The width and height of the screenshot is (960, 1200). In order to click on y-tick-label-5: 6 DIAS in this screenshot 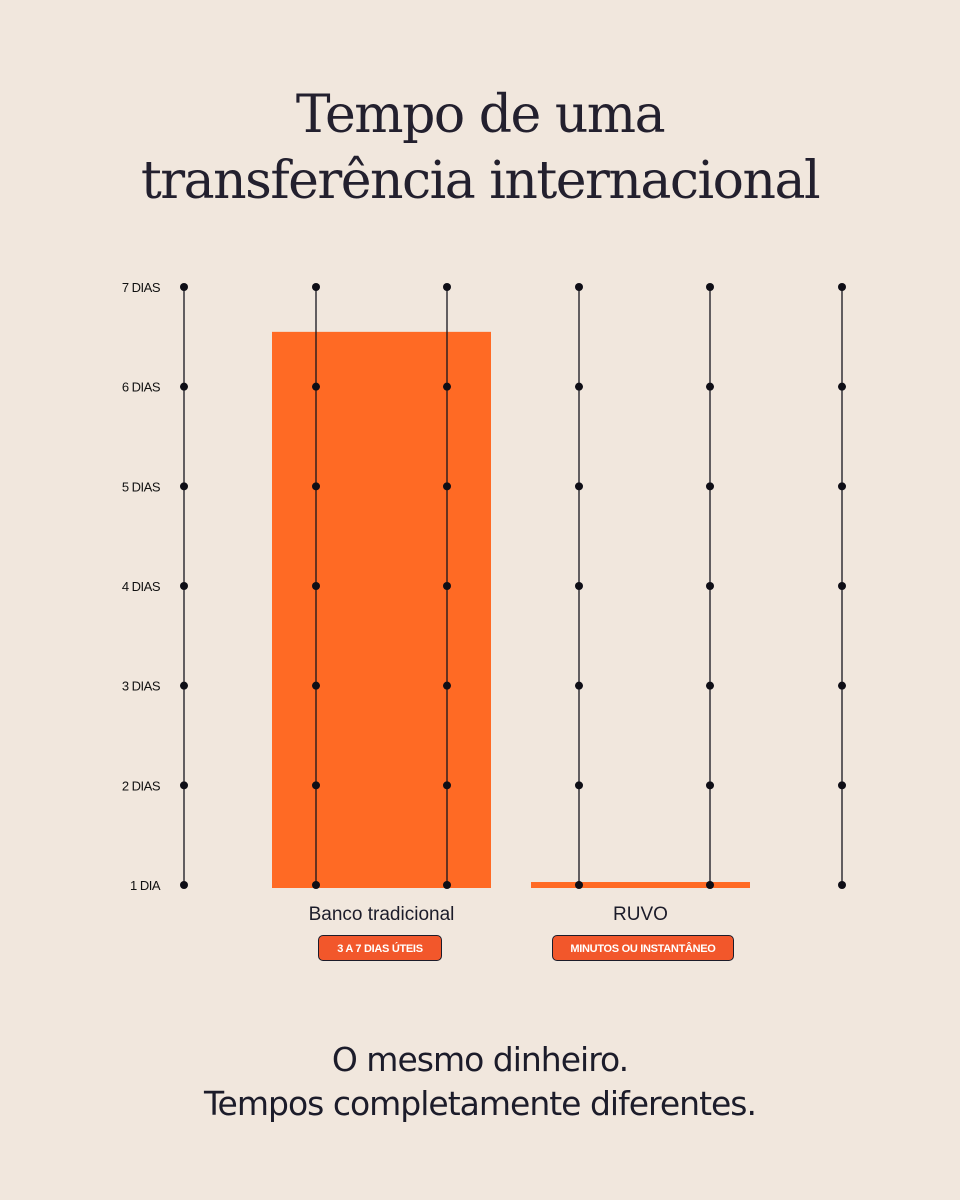, I will do `click(141, 387)`.